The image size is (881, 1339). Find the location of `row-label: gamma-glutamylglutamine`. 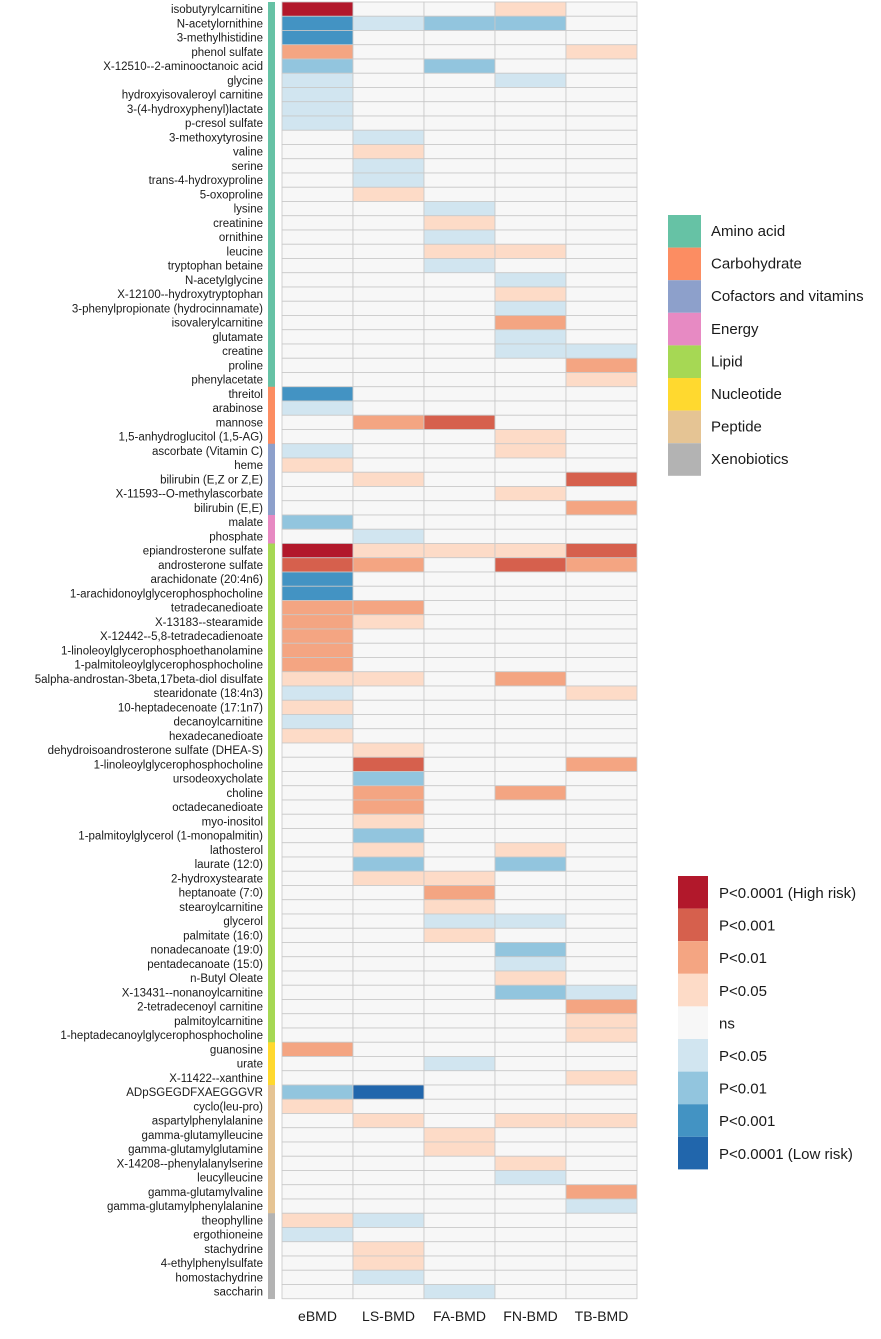

row-label: gamma-glutamylglutamine is located at coordinates (195, 1150).